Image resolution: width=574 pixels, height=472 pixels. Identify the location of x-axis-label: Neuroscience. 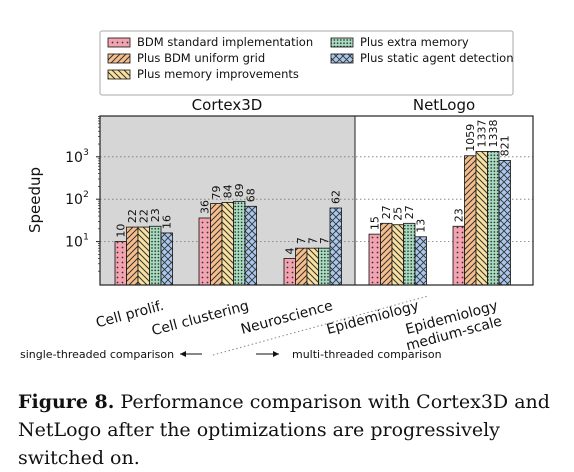
(287, 318).